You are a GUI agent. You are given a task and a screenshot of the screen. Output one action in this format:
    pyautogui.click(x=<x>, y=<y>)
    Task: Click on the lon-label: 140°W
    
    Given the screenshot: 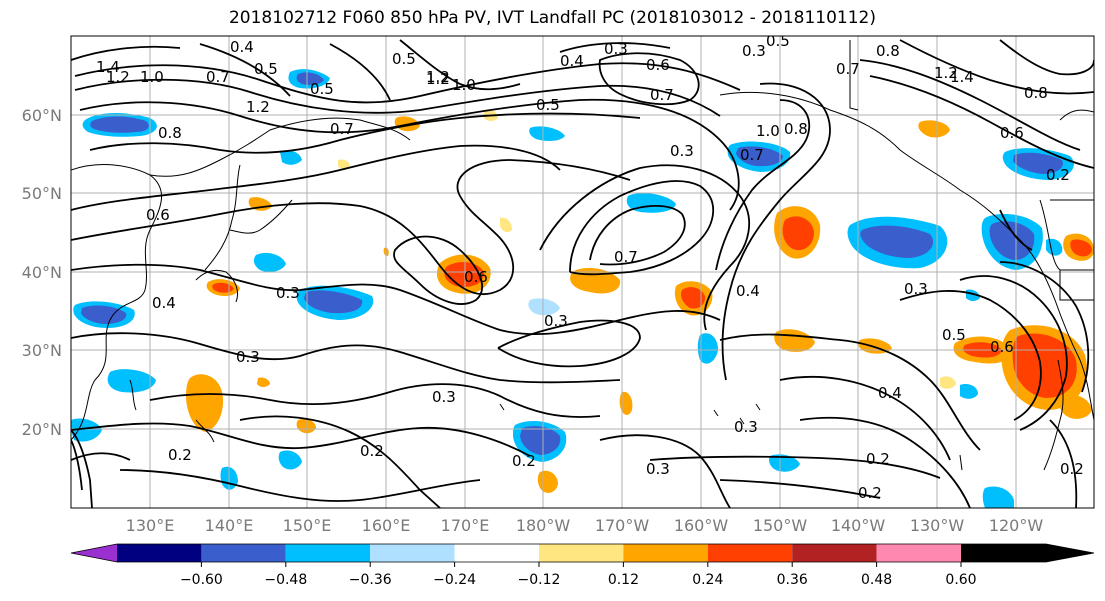 What is the action you would take?
    pyautogui.click(x=858, y=525)
    